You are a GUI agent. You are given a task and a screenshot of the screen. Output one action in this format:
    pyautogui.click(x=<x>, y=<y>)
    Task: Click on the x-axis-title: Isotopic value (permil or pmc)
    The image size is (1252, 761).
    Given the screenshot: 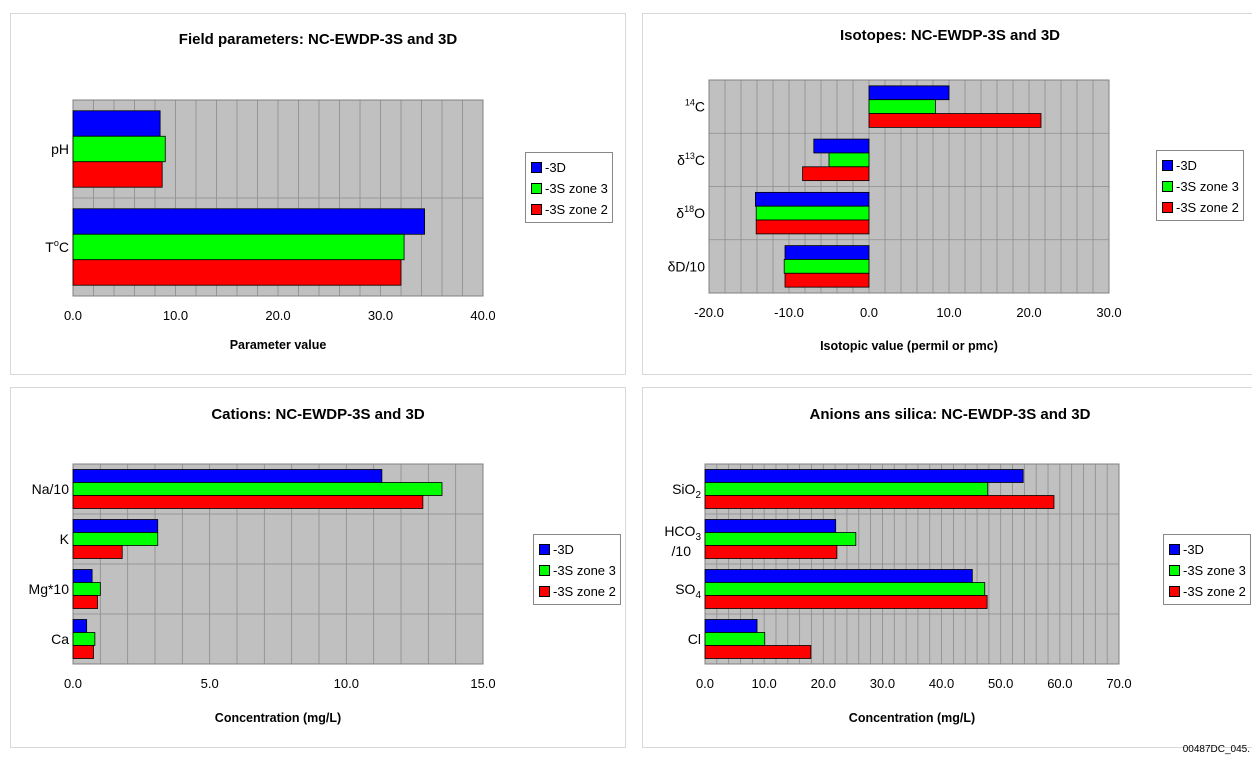 What is the action you would take?
    pyautogui.click(x=909, y=346)
    